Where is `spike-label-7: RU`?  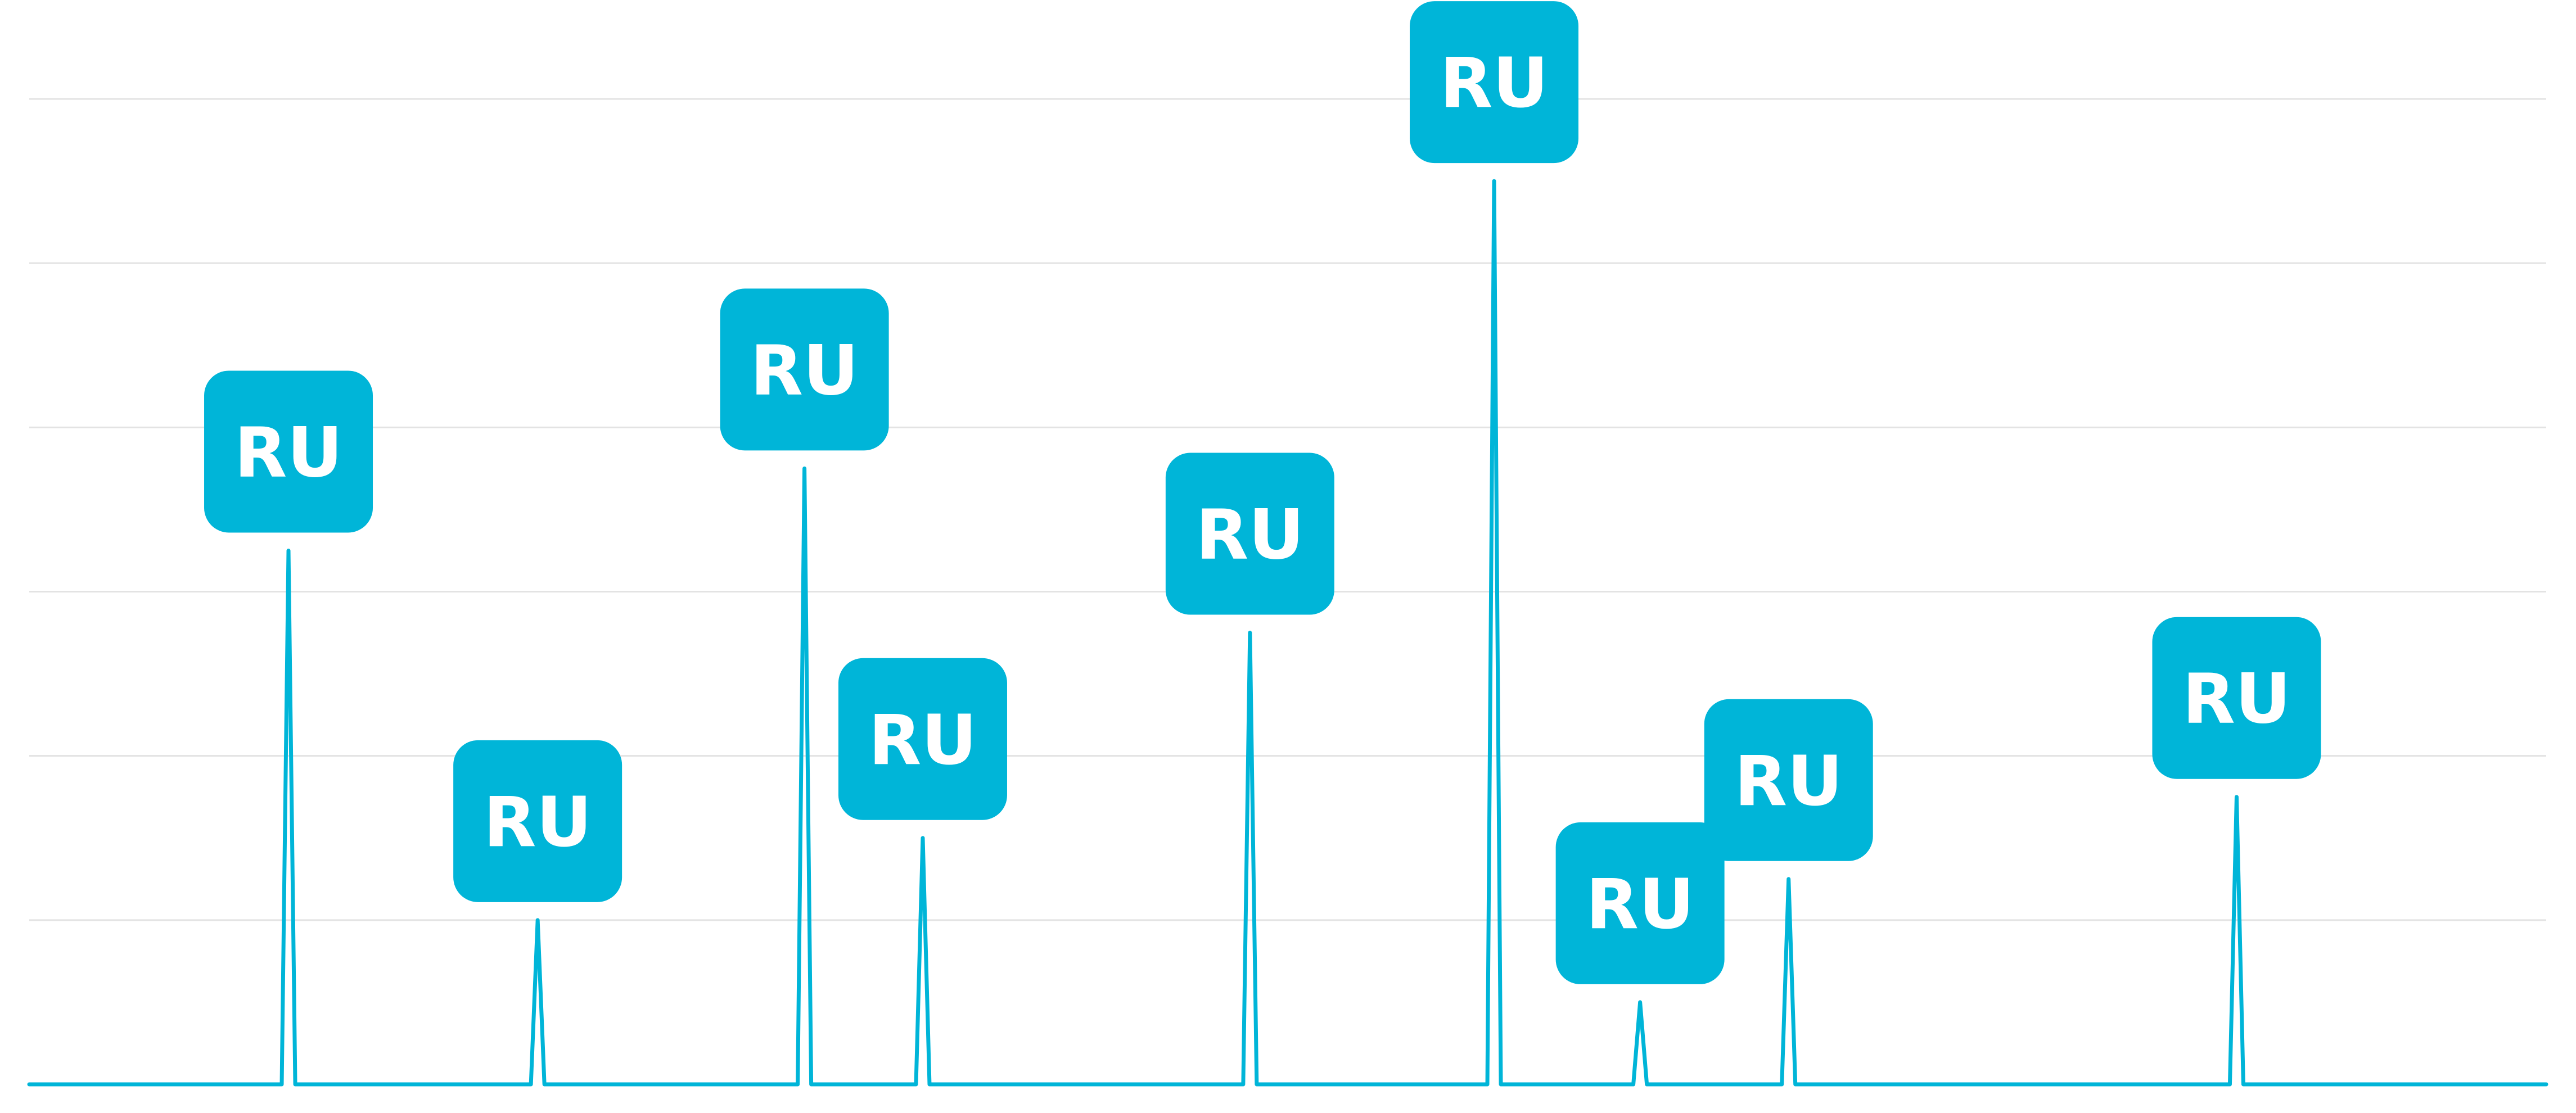
spike-label-7: RU is located at coordinates (1640, 903).